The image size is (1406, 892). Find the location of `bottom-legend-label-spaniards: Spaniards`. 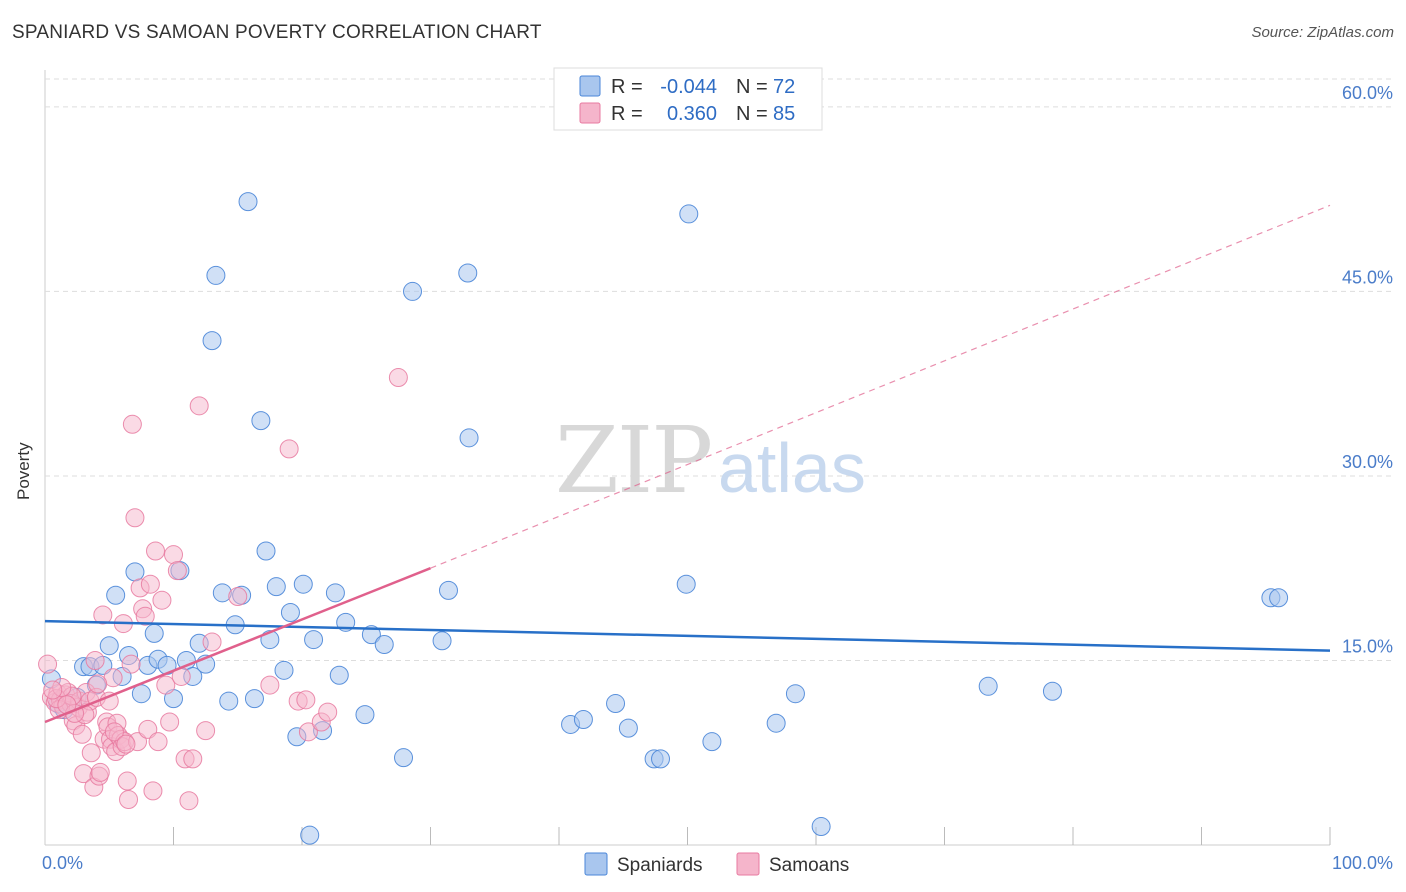

bottom-legend-label-spaniards: Spaniards is located at coordinates (660, 865).